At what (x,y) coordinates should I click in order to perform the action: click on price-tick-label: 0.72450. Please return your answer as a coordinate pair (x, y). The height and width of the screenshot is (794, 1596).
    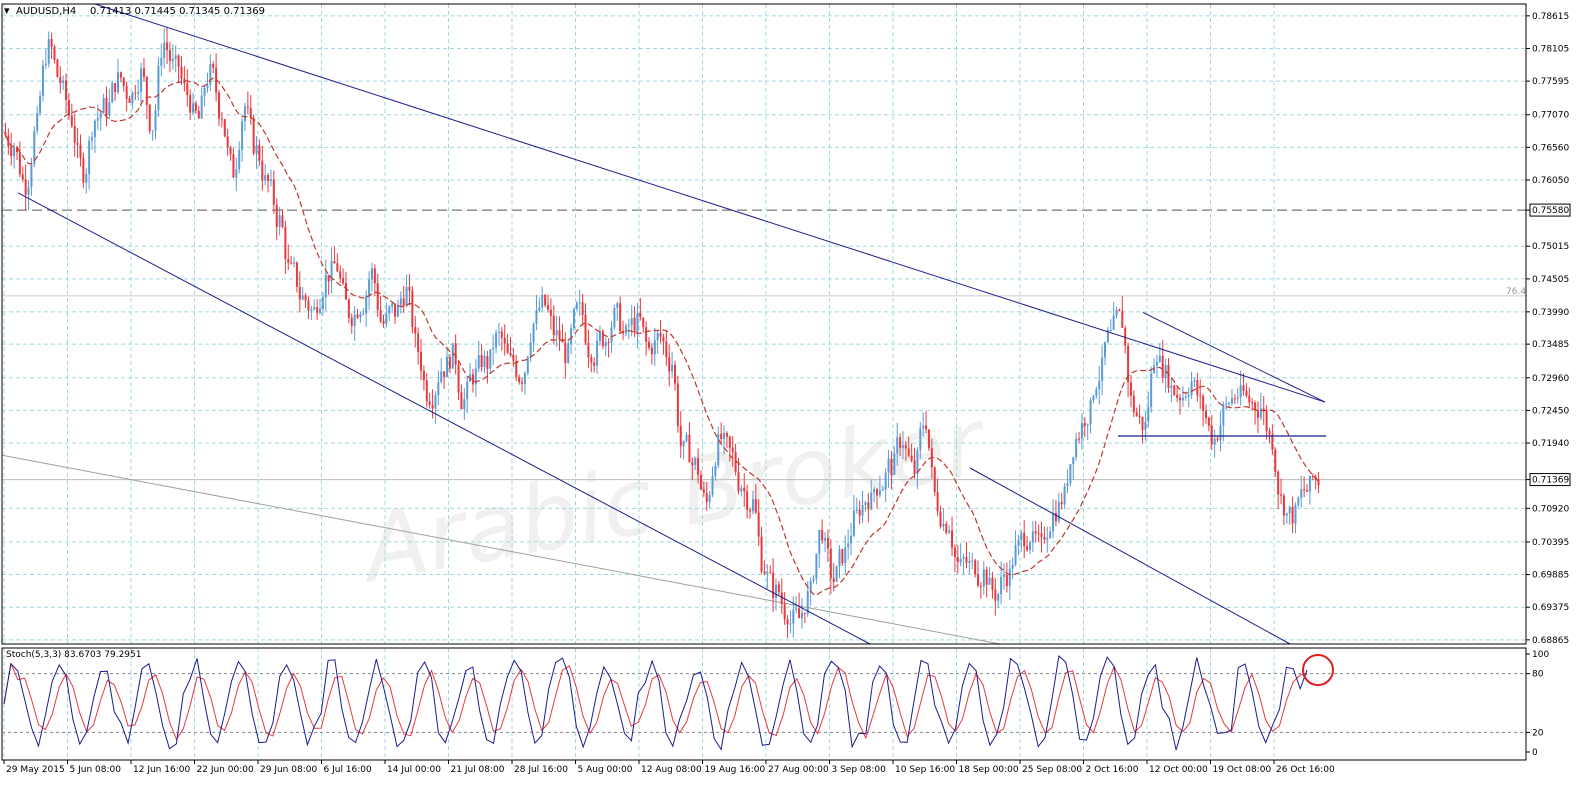
    Looking at the image, I should click on (1550, 411).